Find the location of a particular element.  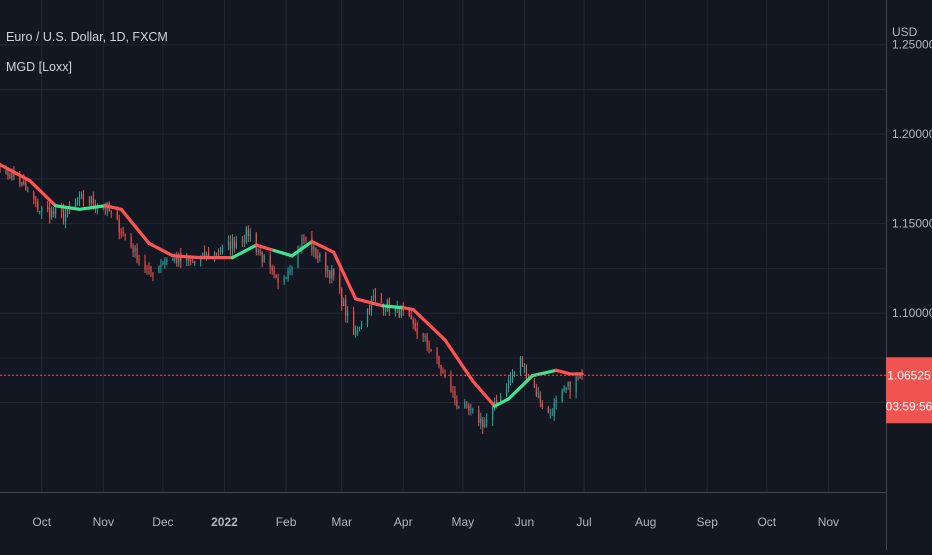

indicator-title: MGD [Loxx] is located at coordinates (39, 67).